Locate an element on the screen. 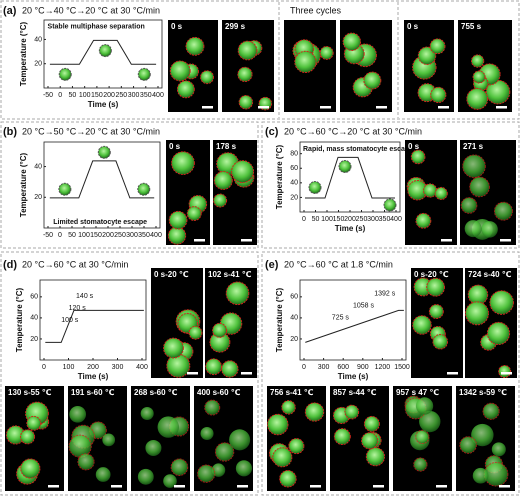 Image resolution: width=520 pixels, height=496 pixels. annotation: 100 s is located at coordinates (70, 320).